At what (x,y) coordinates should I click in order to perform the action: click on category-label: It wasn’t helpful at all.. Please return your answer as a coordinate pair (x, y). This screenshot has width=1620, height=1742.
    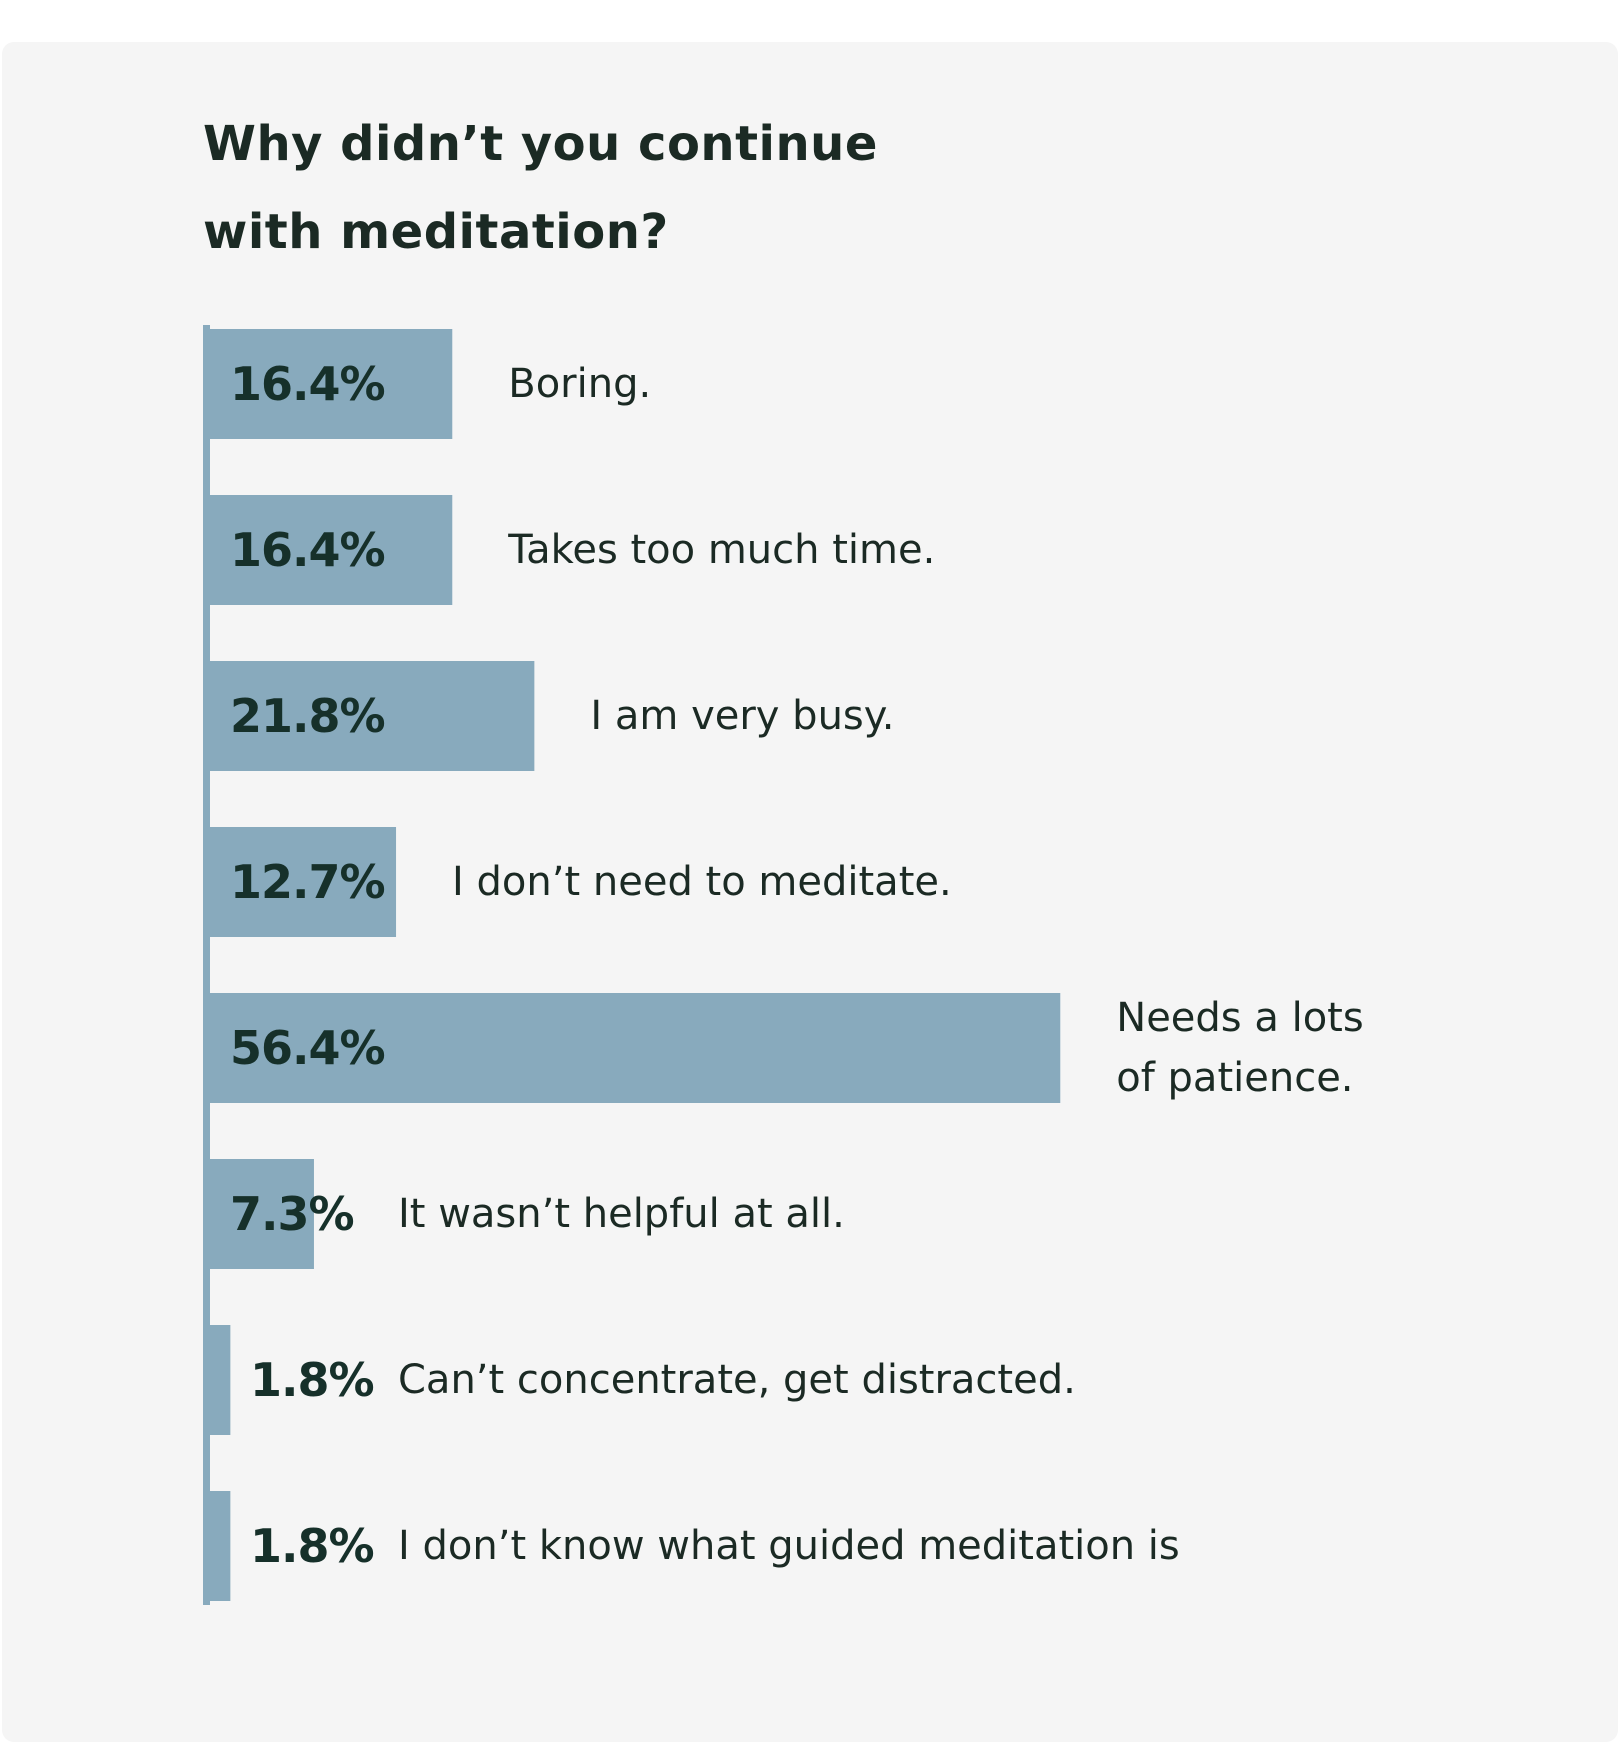
    Looking at the image, I should click on (621, 1214).